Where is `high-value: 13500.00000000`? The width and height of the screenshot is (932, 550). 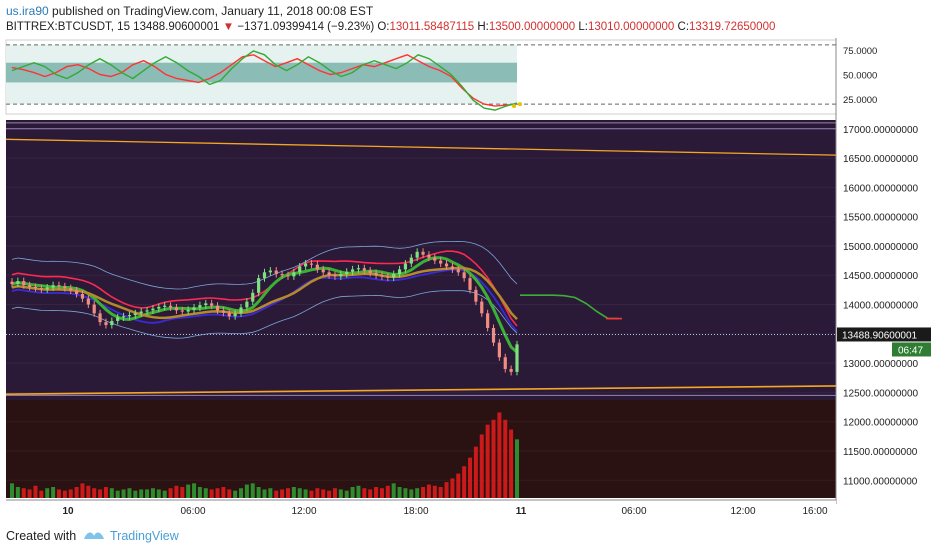 high-value: 13500.00000000 is located at coordinates (532, 27).